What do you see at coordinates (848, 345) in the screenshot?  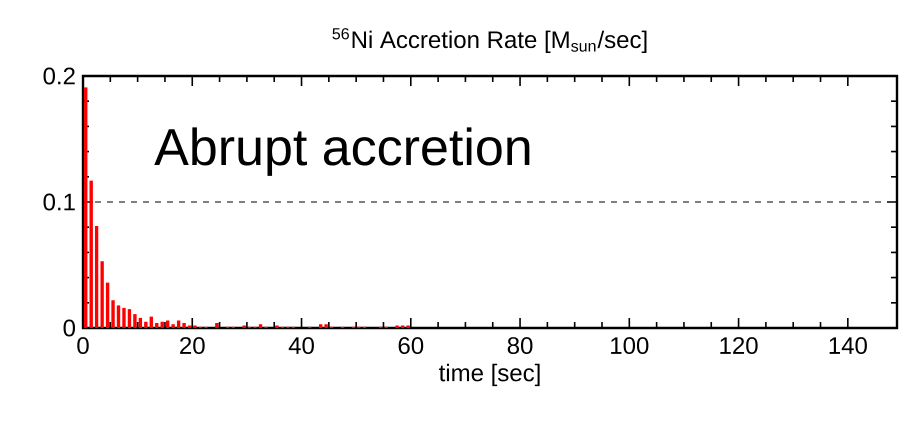 I see `x-tick-label: 140` at bounding box center [848, 345].